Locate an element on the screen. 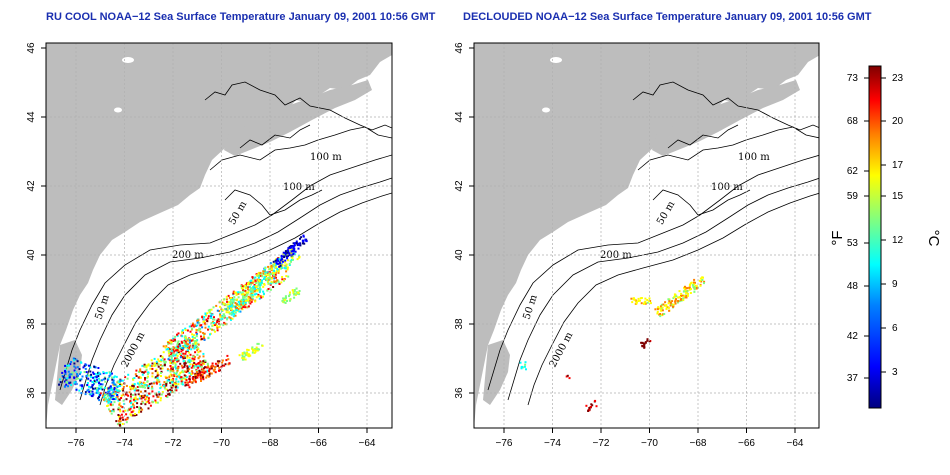 This screenshot has width=950, height=475. lat-label: 42 is located at coordinates (459, 186).